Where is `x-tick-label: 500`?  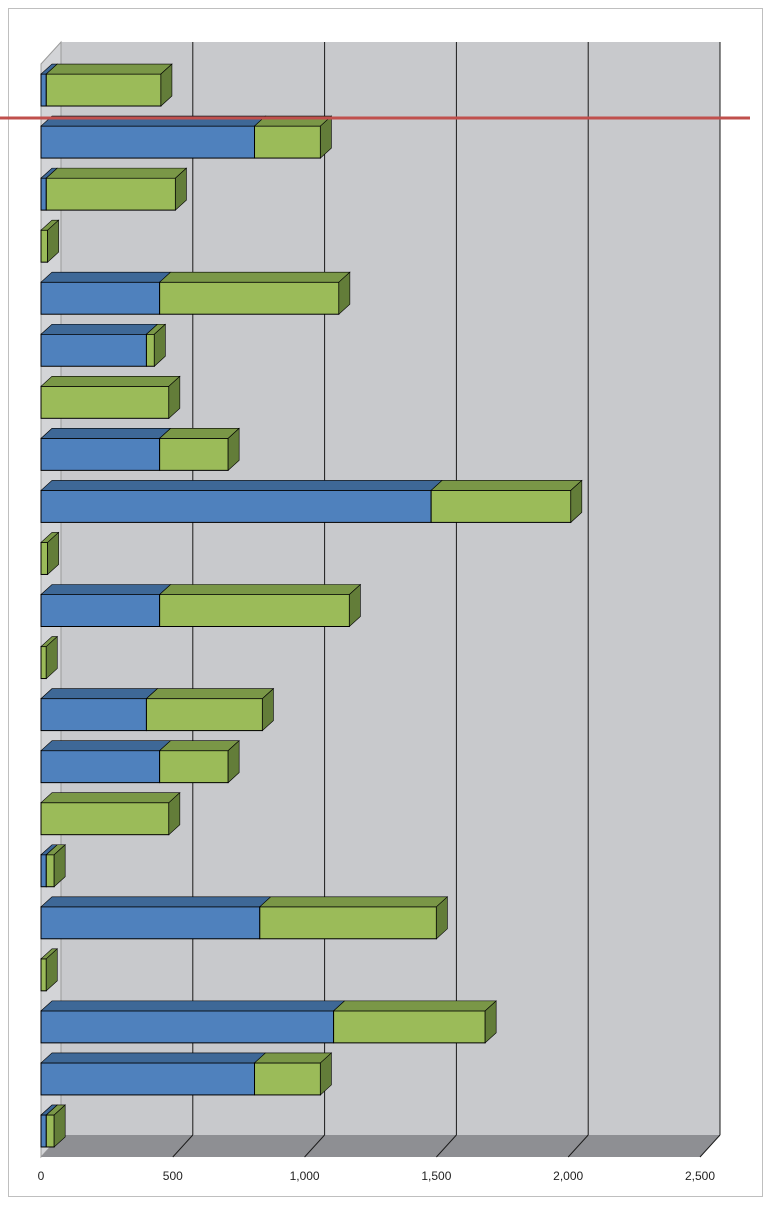
x-tick-label: 500 is located at coordinates (173, 1176).